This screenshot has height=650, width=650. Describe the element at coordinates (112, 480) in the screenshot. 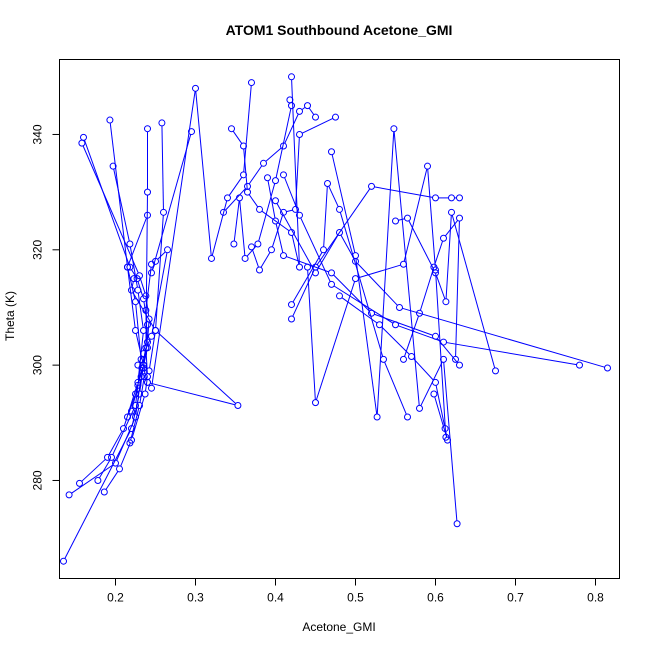

I see `series-4-segment` at that location.